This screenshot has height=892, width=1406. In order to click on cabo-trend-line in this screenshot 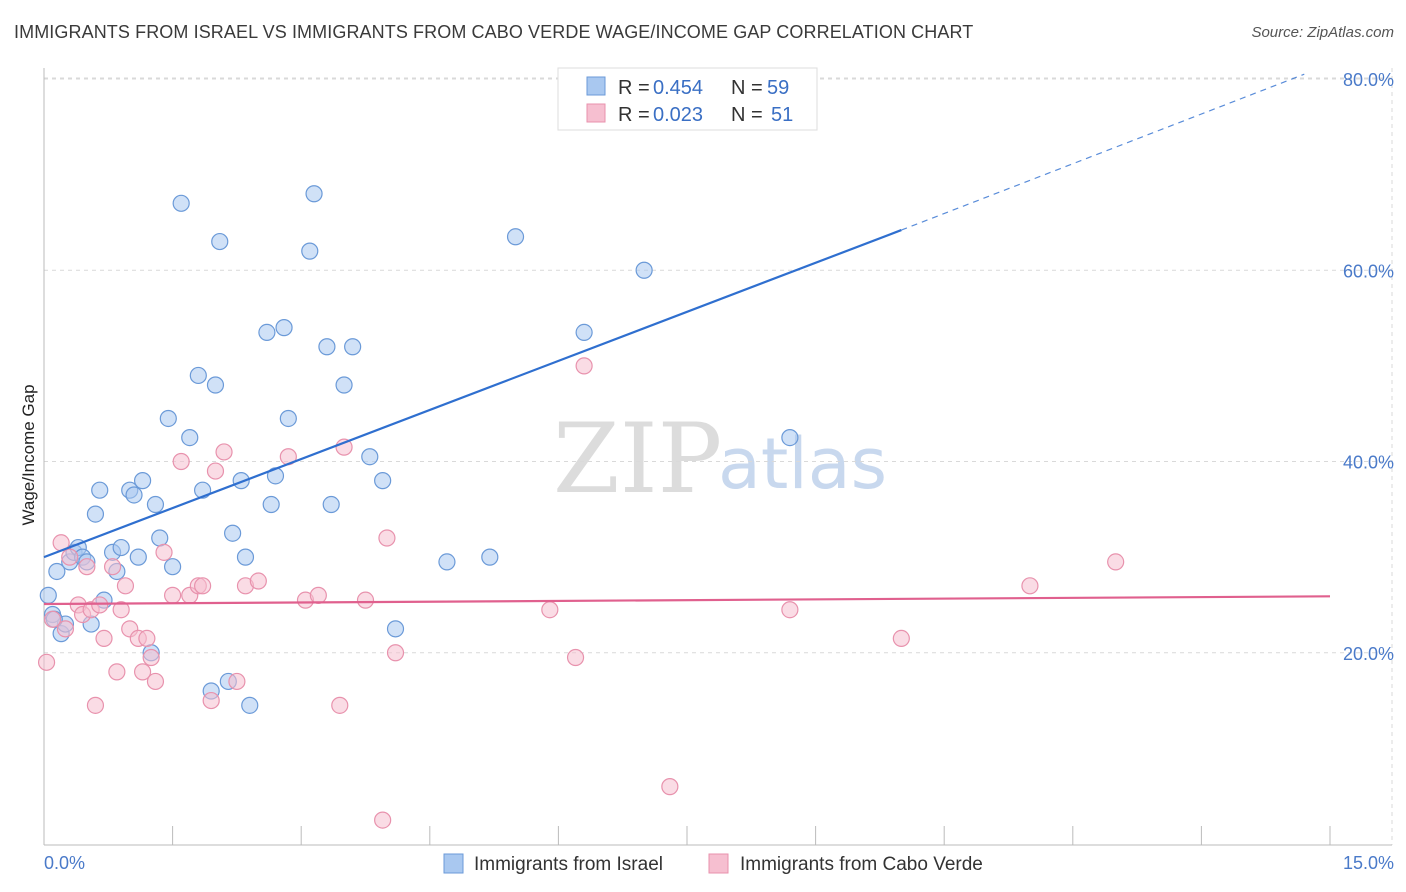, I will do `click(687, 600)`.